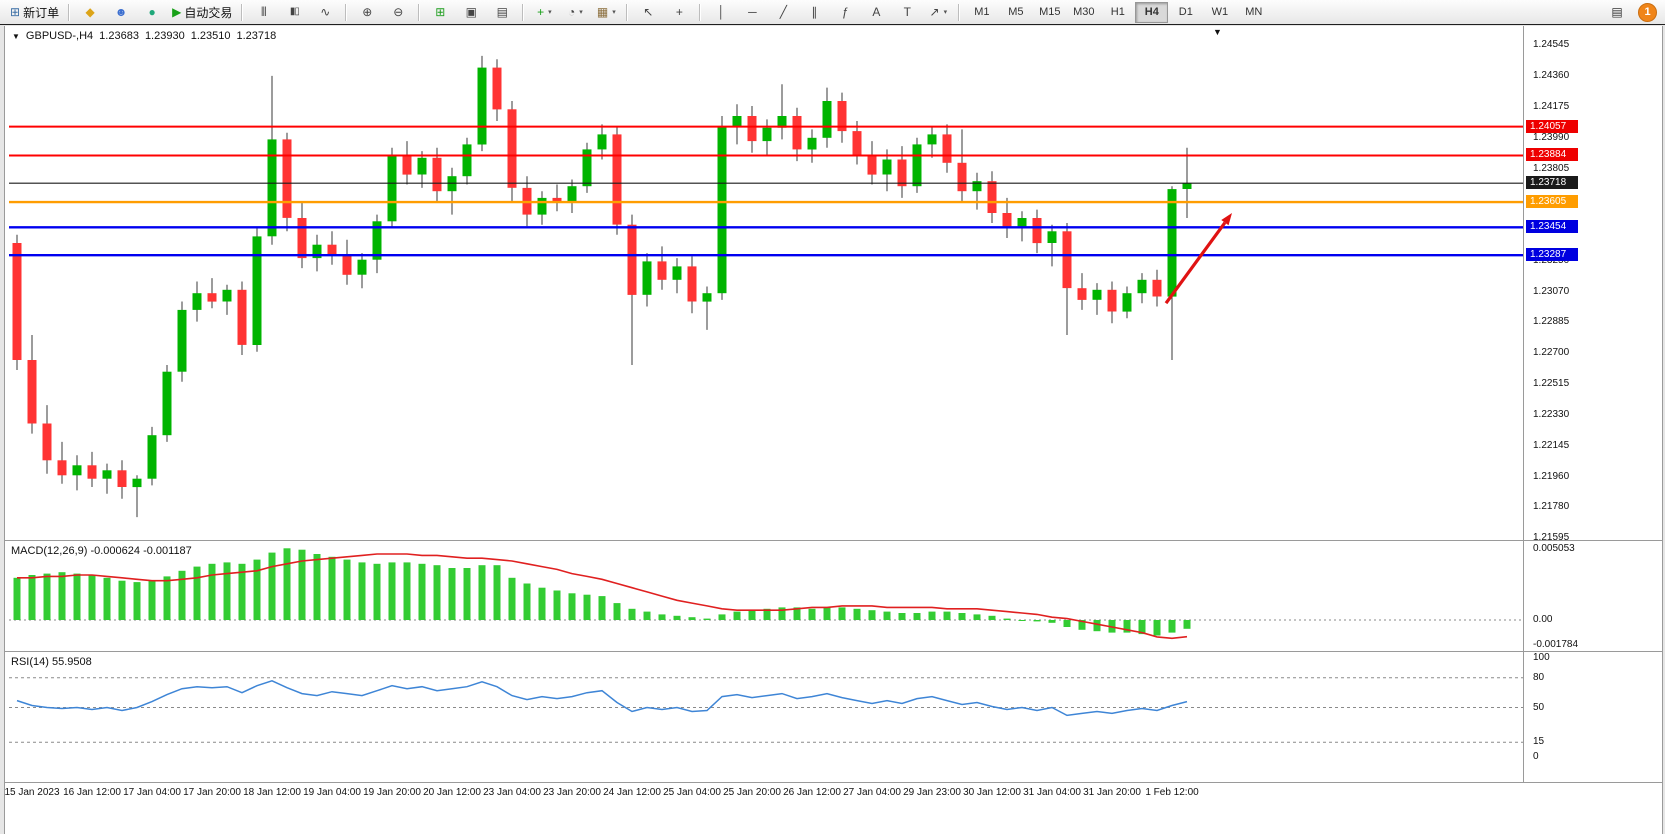  What do you see at coordinates (1617, 12) in the screenshot?
I see `panels-button: ▤` at bounding box center [1617, 12].